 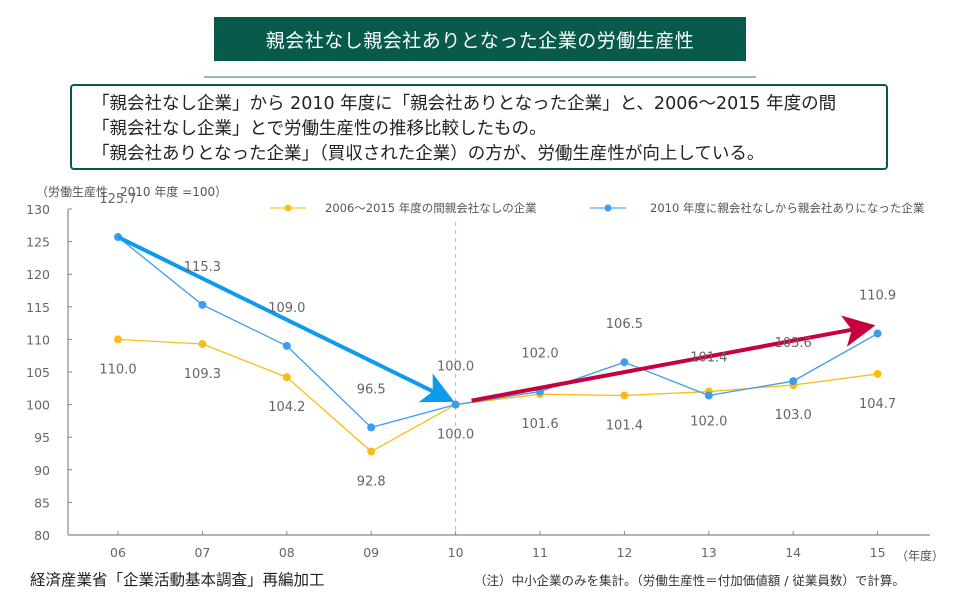 What do you see at coordinates (689, 580) in the screenshot?
I see `footnote: （注）中小企業のみを集計。（労働生産性＝付加価値額 / 従業員数）で計算。` at bounding box center [689, 580].